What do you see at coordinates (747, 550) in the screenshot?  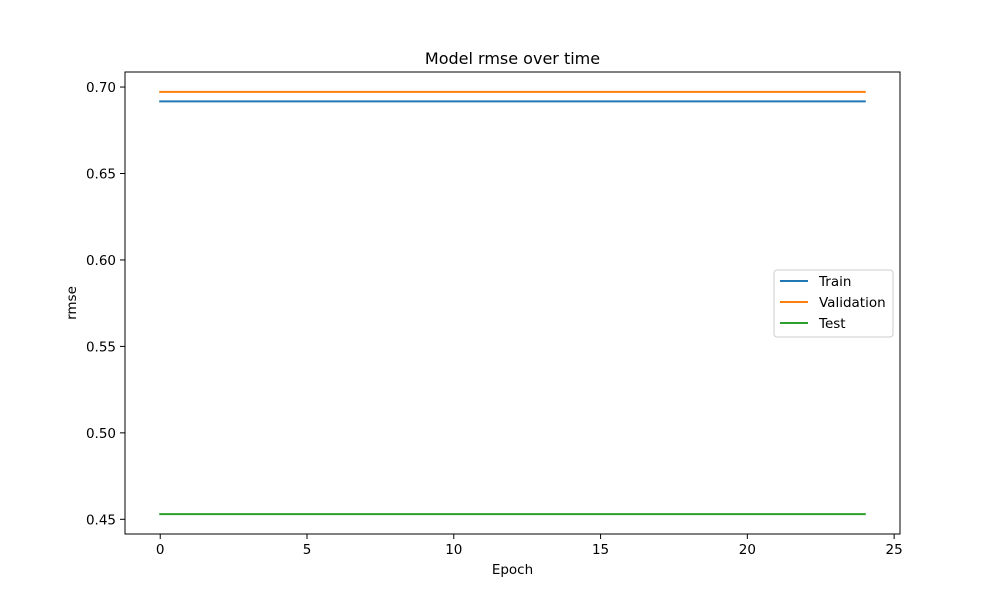 I see `x-tick-label: 20` at bounding box center [747, 550].